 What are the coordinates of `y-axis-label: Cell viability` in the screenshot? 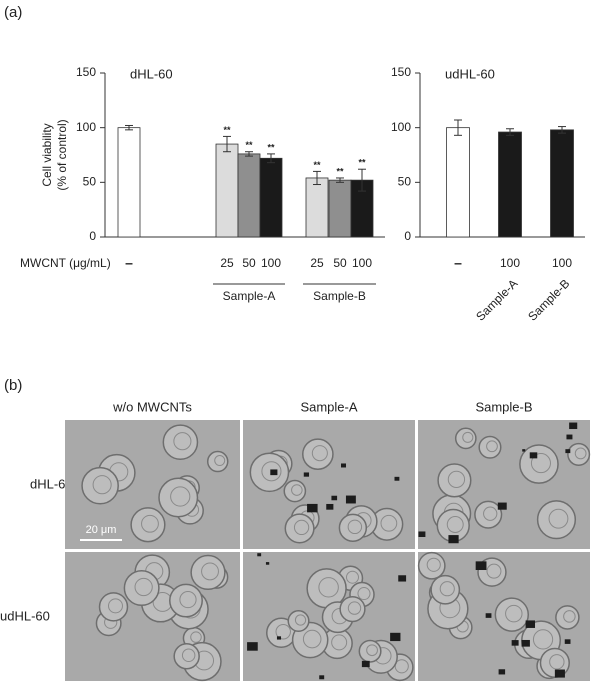 It's located at (47, 154).